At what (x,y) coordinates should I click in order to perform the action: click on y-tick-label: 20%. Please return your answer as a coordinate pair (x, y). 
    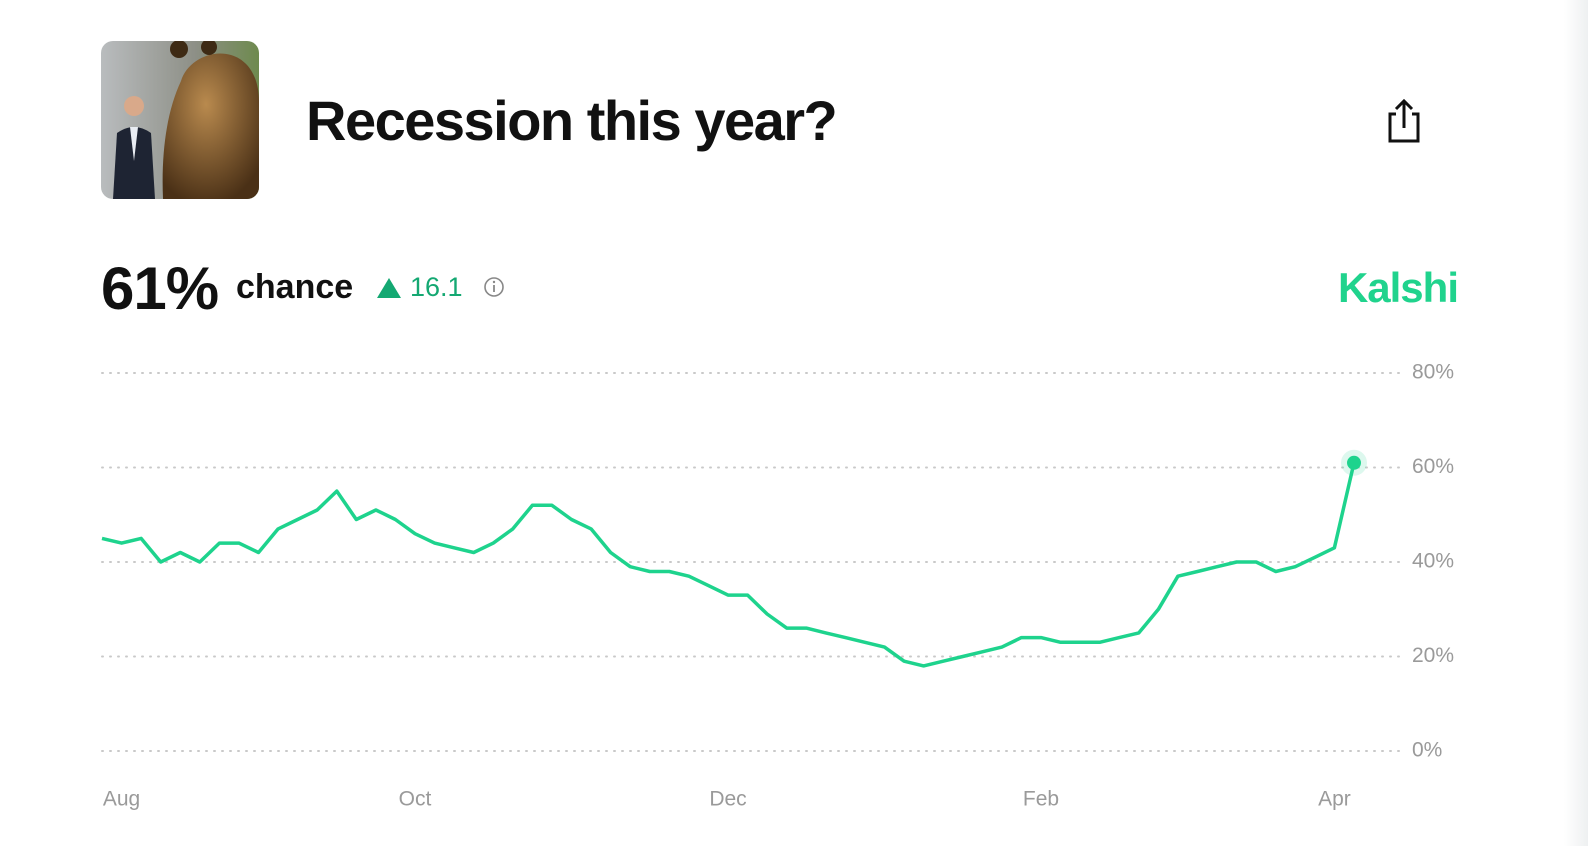
    Looking at the image, I should click on (1433, 655).